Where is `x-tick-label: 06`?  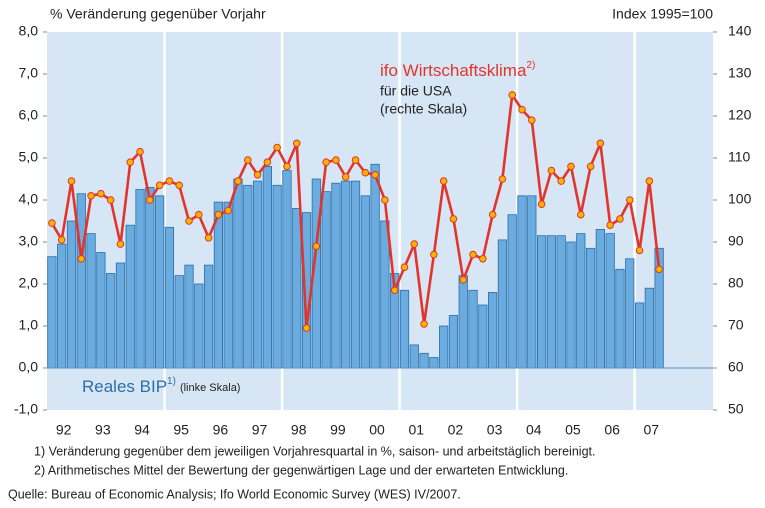 x-tick-label: 06 is located at coordinates (612, 430).